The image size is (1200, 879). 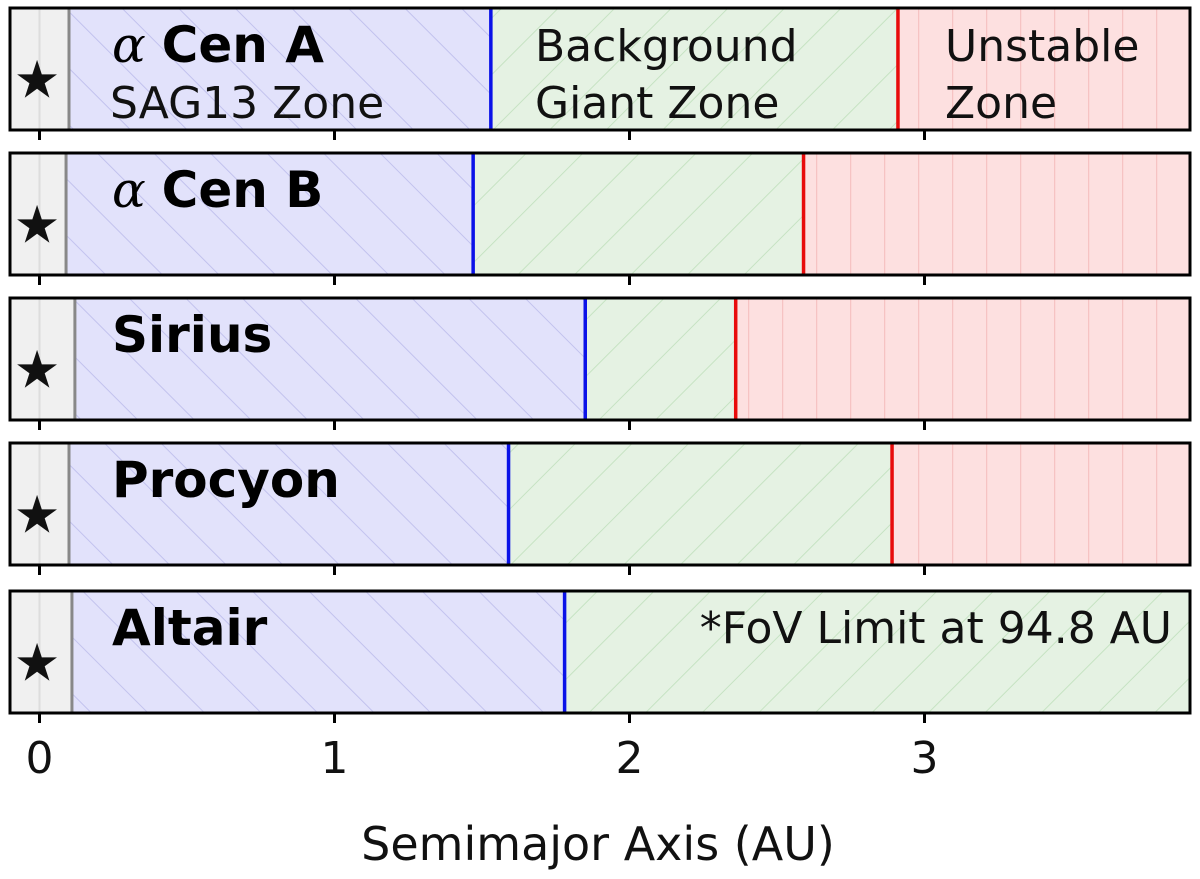 I want to click on star-name-label: α Cen B, so click(x=217, y=190).